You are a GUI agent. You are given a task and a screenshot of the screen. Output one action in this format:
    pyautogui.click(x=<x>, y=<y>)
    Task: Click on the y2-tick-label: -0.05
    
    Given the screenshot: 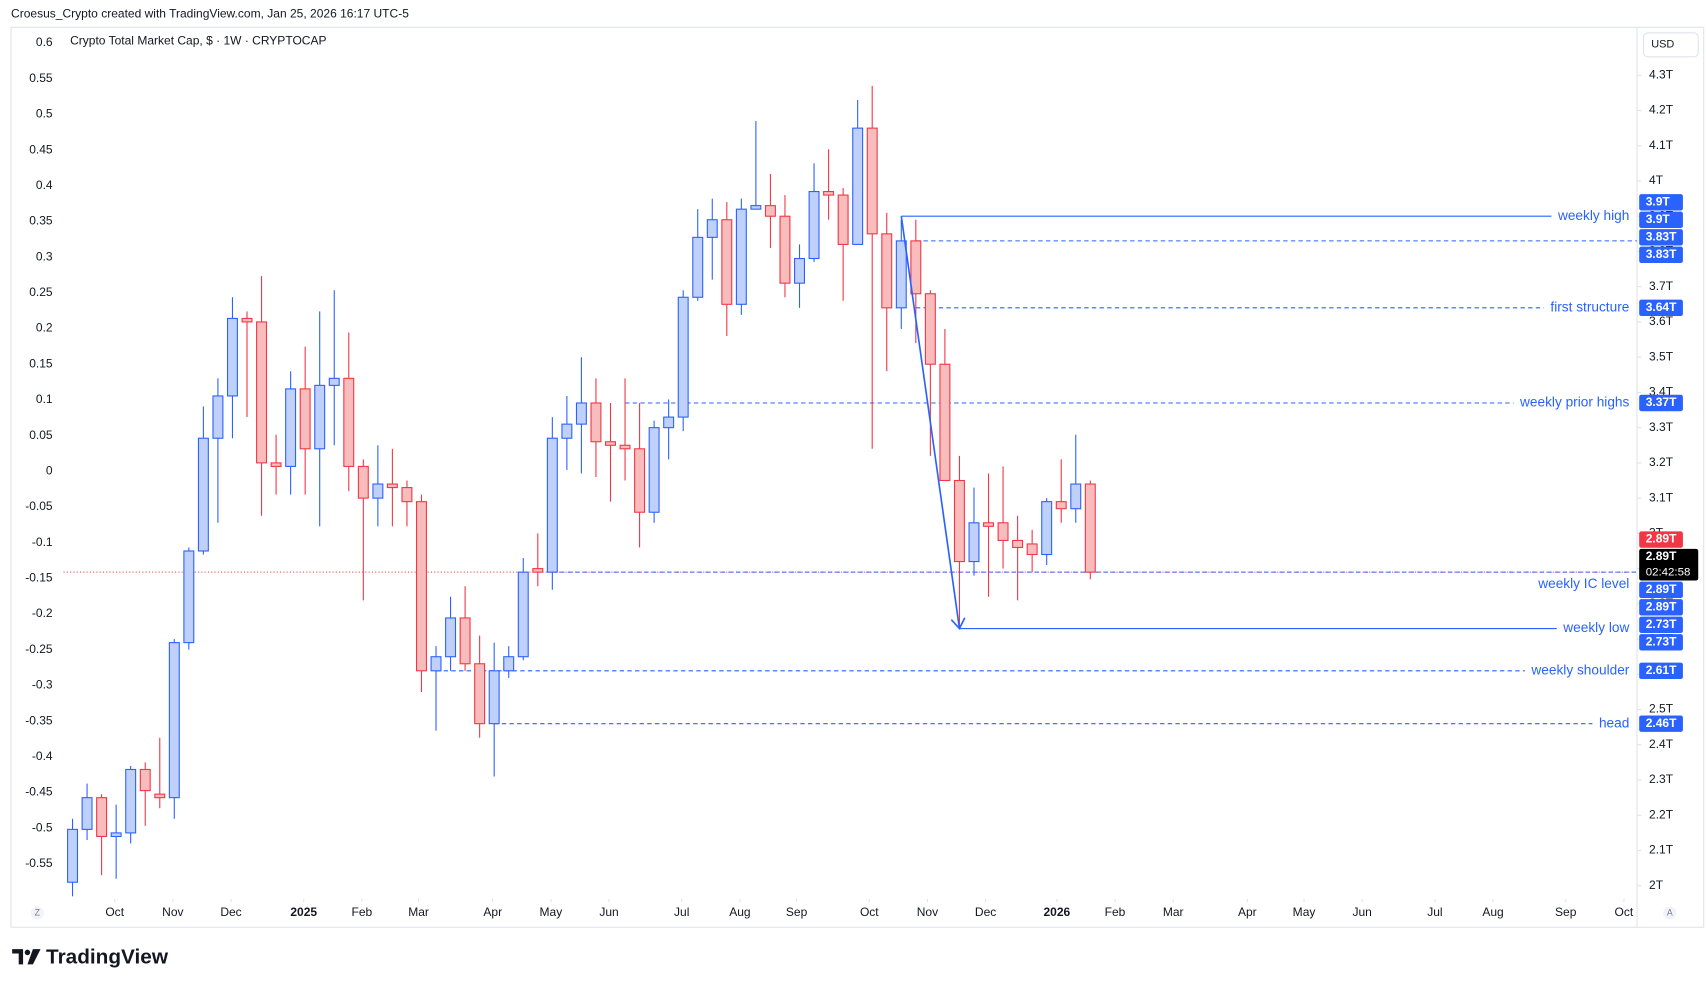 What is the action you would take?
    pyautogui.click(x=39, y=506)
    